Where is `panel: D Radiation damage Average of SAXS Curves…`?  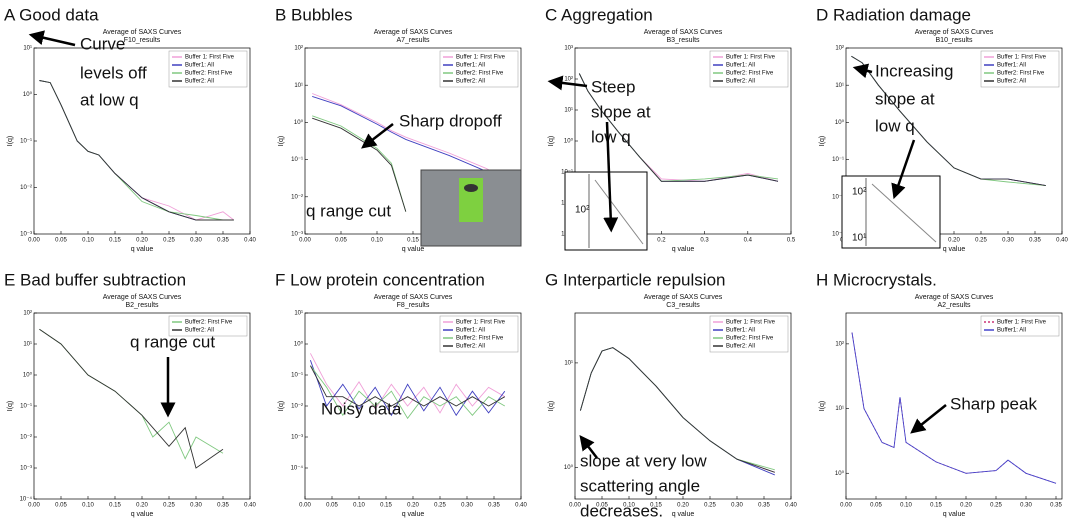
panel: D Radiation damage Average of SAXS Curves… is located at coordinates (942, 128).